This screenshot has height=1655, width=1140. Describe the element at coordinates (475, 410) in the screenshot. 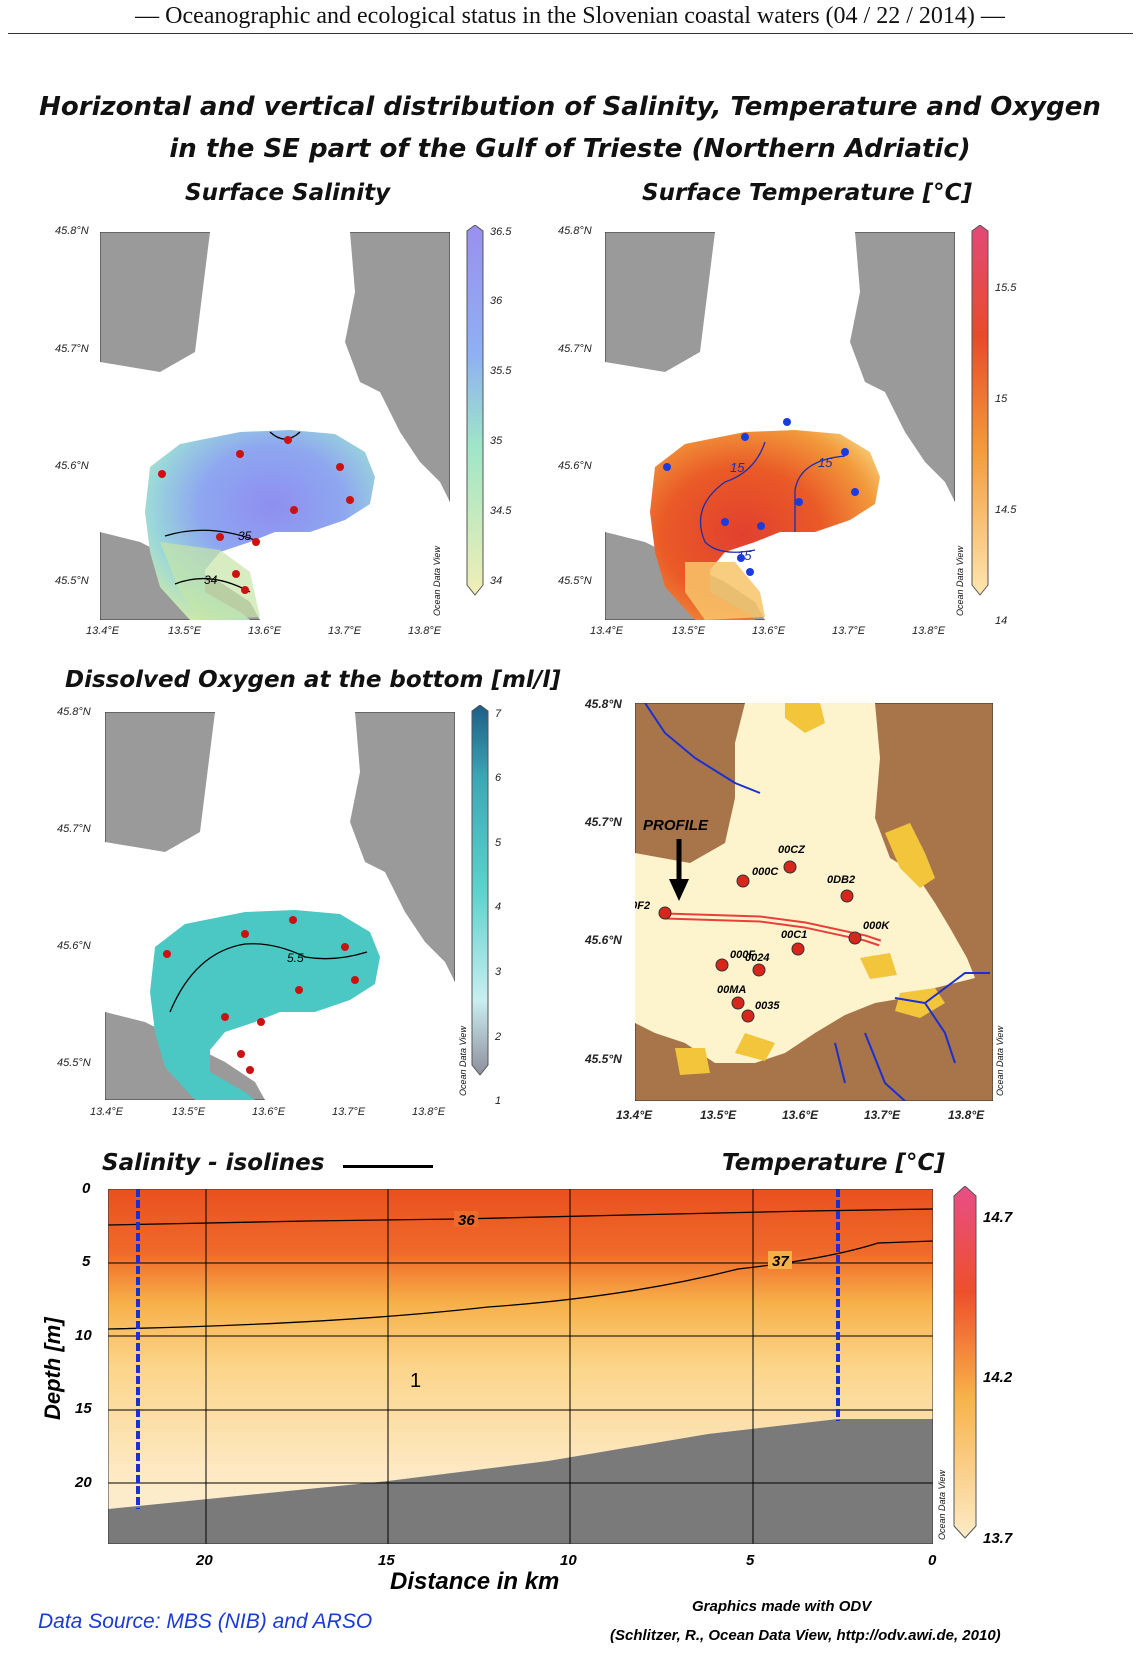

I see `salinity-colorbar` at that location.